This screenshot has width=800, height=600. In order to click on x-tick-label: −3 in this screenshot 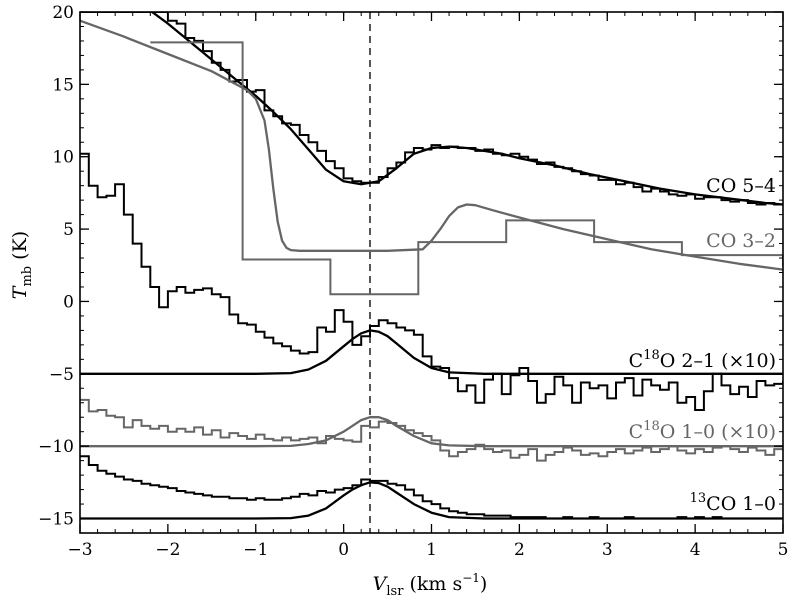, I will do `click(79, 550)`.